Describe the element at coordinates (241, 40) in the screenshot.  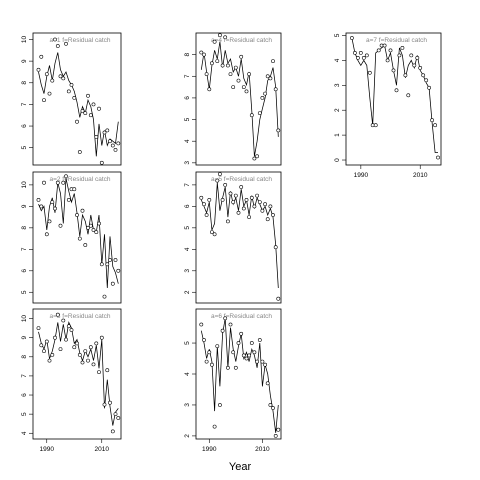
I see `panel-title: a=4 f=Residual catch` at that location.